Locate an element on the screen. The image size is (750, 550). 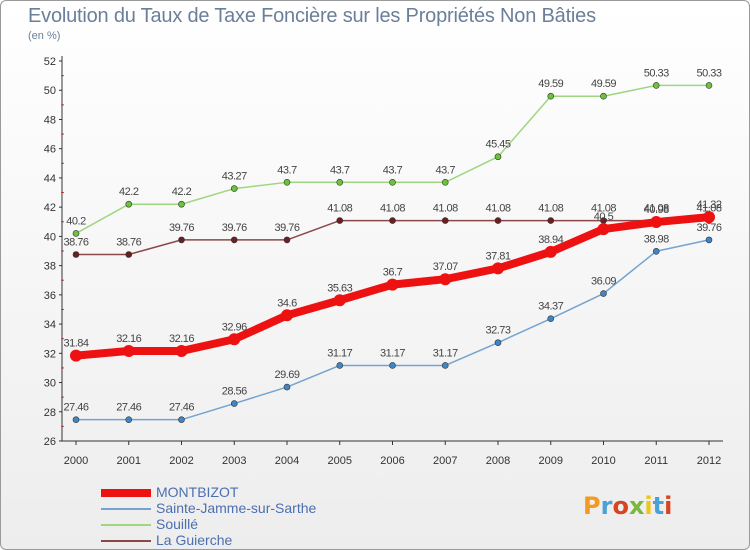
x-tick-label: 2002 is located at coordinates (181, 461).